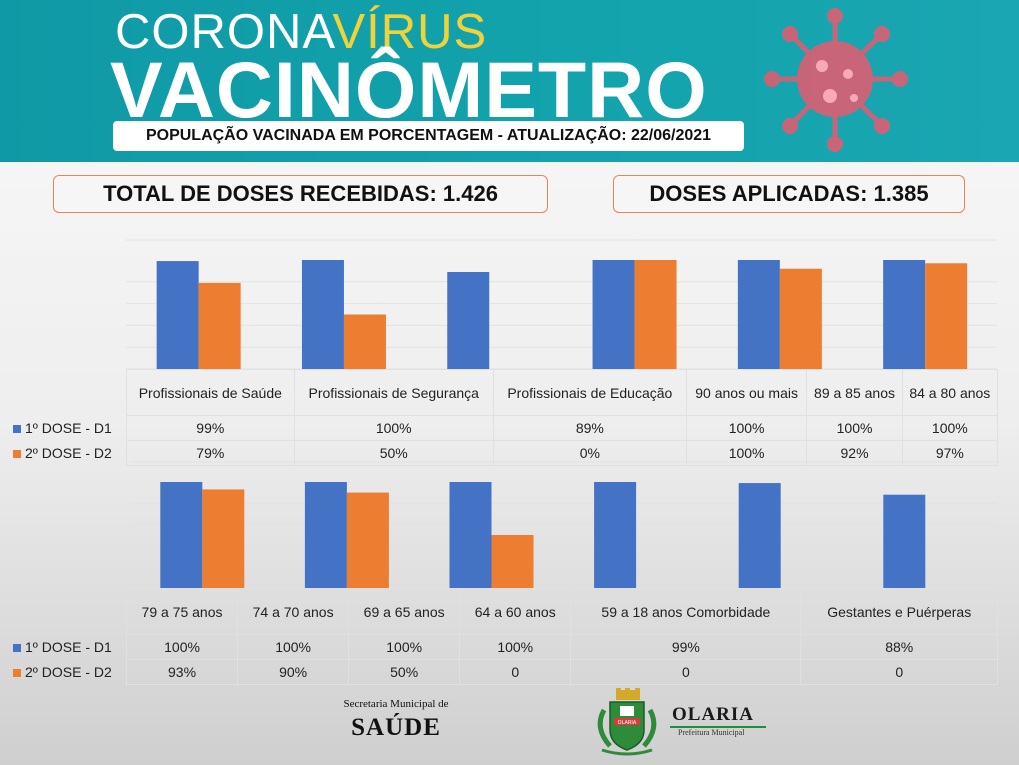 Image resolution: width=1019 pixels, height=765 pixels. Describe the element at coordinates (899, 611) in the screenshot. I see `chart-2-category: Gestantes e Puérperas` at that location.